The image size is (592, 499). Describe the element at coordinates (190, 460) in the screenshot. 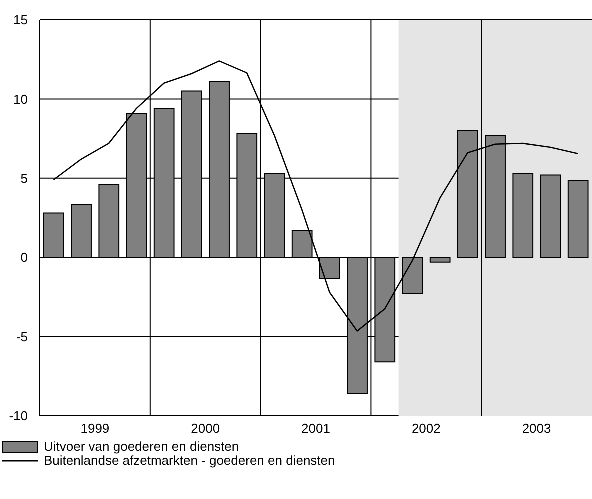

I see `legend-label: Buitenlandse afzetmarkten - goederen en diensten` at that location.